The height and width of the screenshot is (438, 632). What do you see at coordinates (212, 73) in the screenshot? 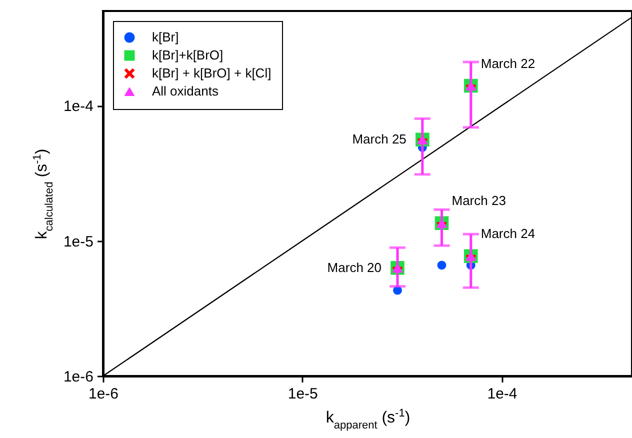
I see `legend-label: k[Br] + k[BrO] + k[Cl]` at bounding box center [212, 73].